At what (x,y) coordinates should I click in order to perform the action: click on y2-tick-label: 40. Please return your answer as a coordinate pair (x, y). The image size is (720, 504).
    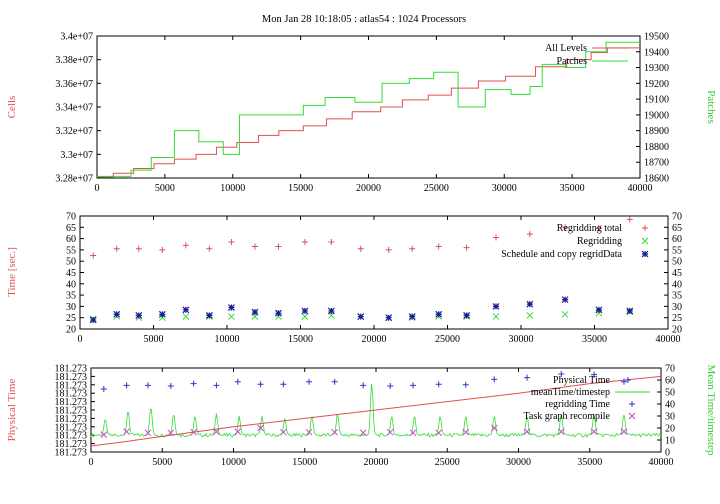
    Looking at the image, I should click on (670, 405).